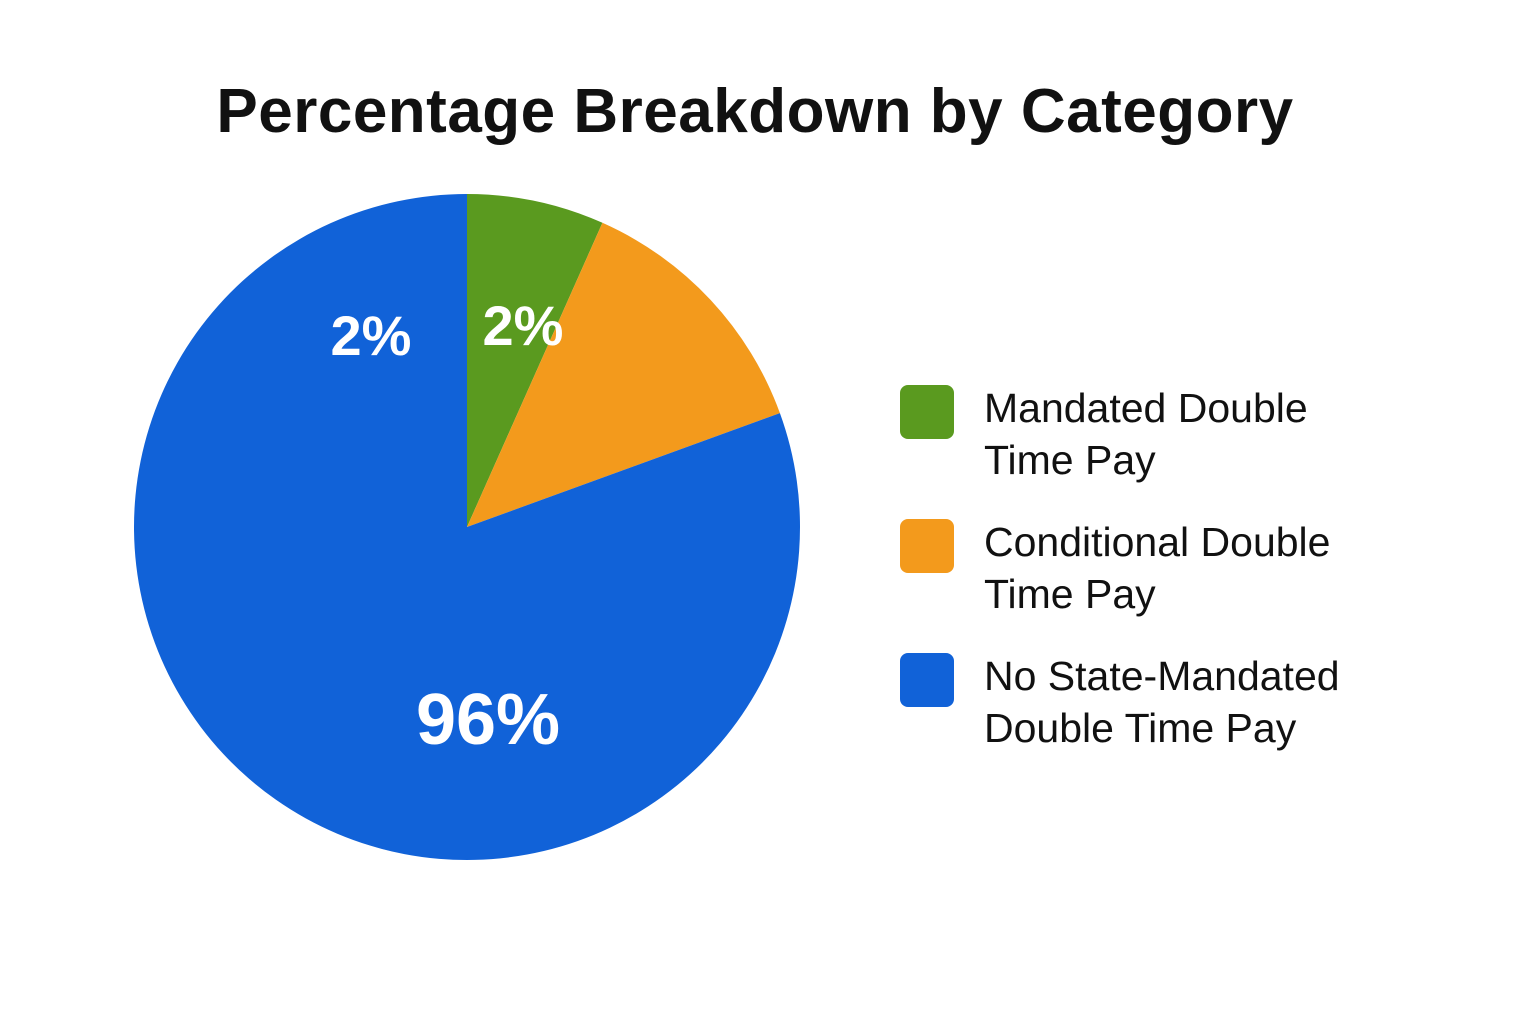 Image resolution: width=1536 pixels, height=1024 pixels. I want to click on pie-slice-conditional, so click(623, 374).